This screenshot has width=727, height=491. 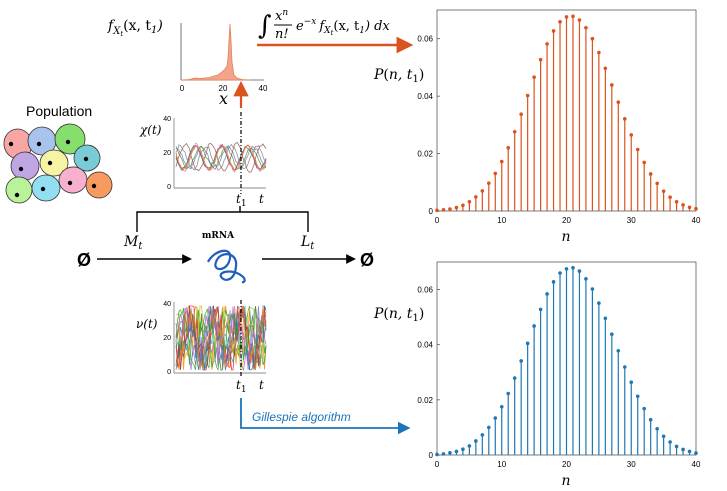 What do you see at coordinates (147, 324) in the screenshot?
I see `nu-label: ν(t)` at bounding box center [147, 324].